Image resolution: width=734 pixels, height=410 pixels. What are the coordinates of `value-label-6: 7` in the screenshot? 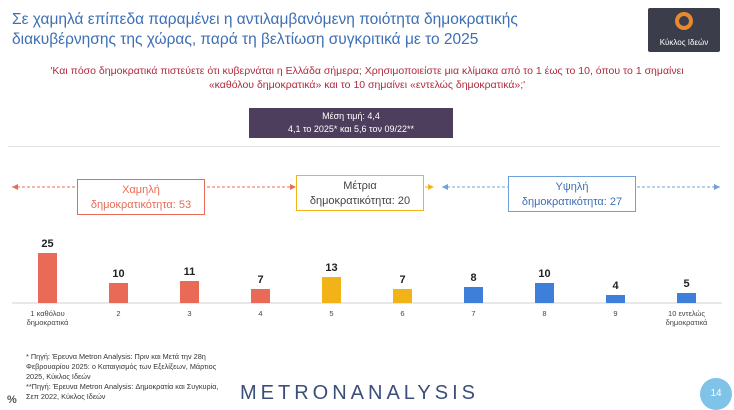 It's located at (402, 280).